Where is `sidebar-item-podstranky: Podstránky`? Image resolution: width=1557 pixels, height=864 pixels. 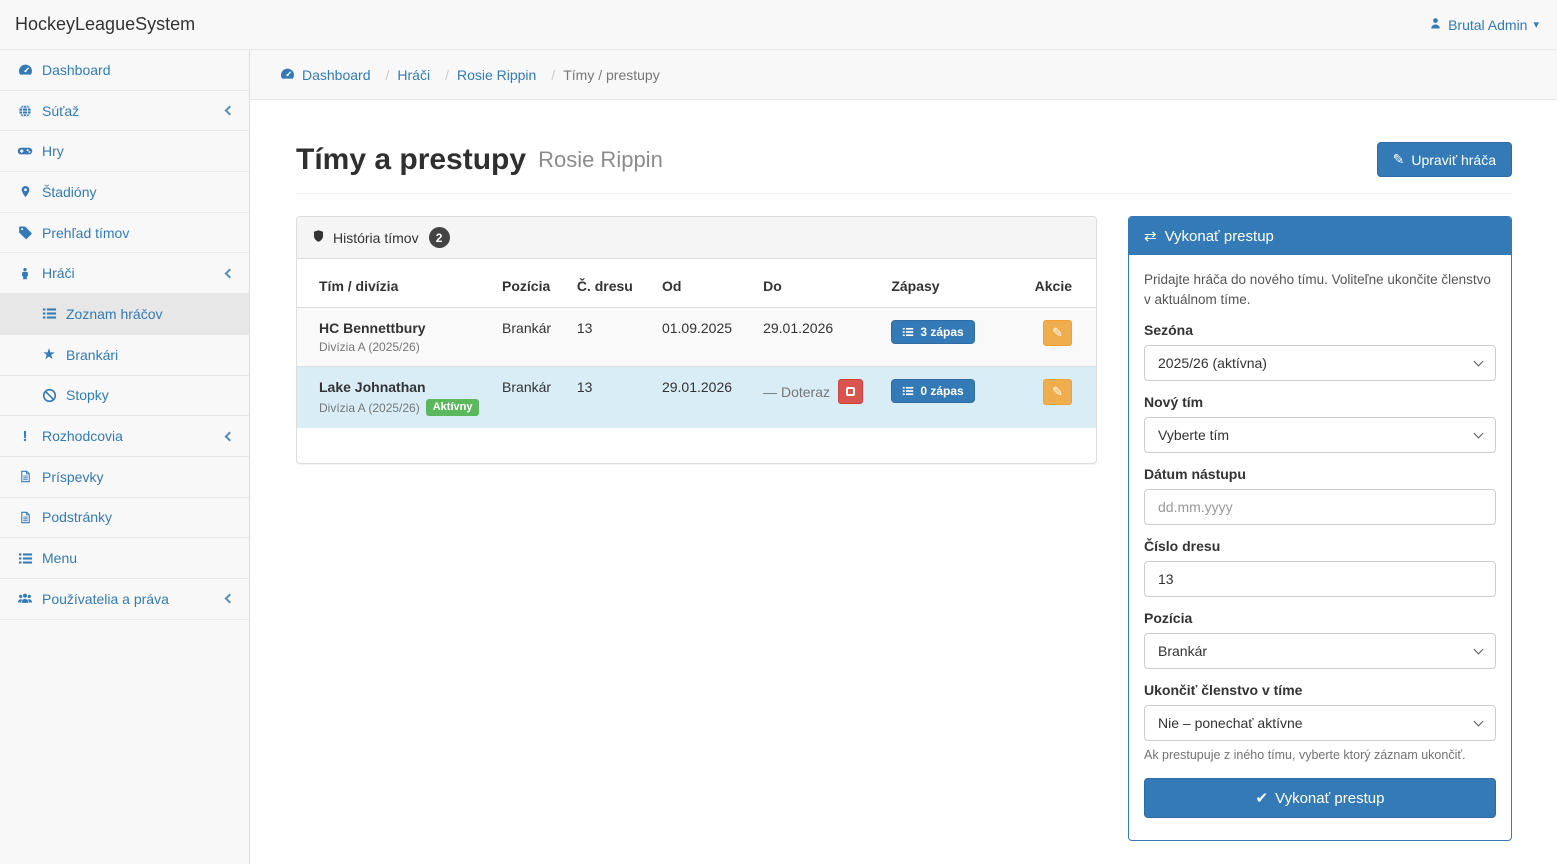 sidebar-item-podstranky: Podstránky is located at coordinates (124, 518).